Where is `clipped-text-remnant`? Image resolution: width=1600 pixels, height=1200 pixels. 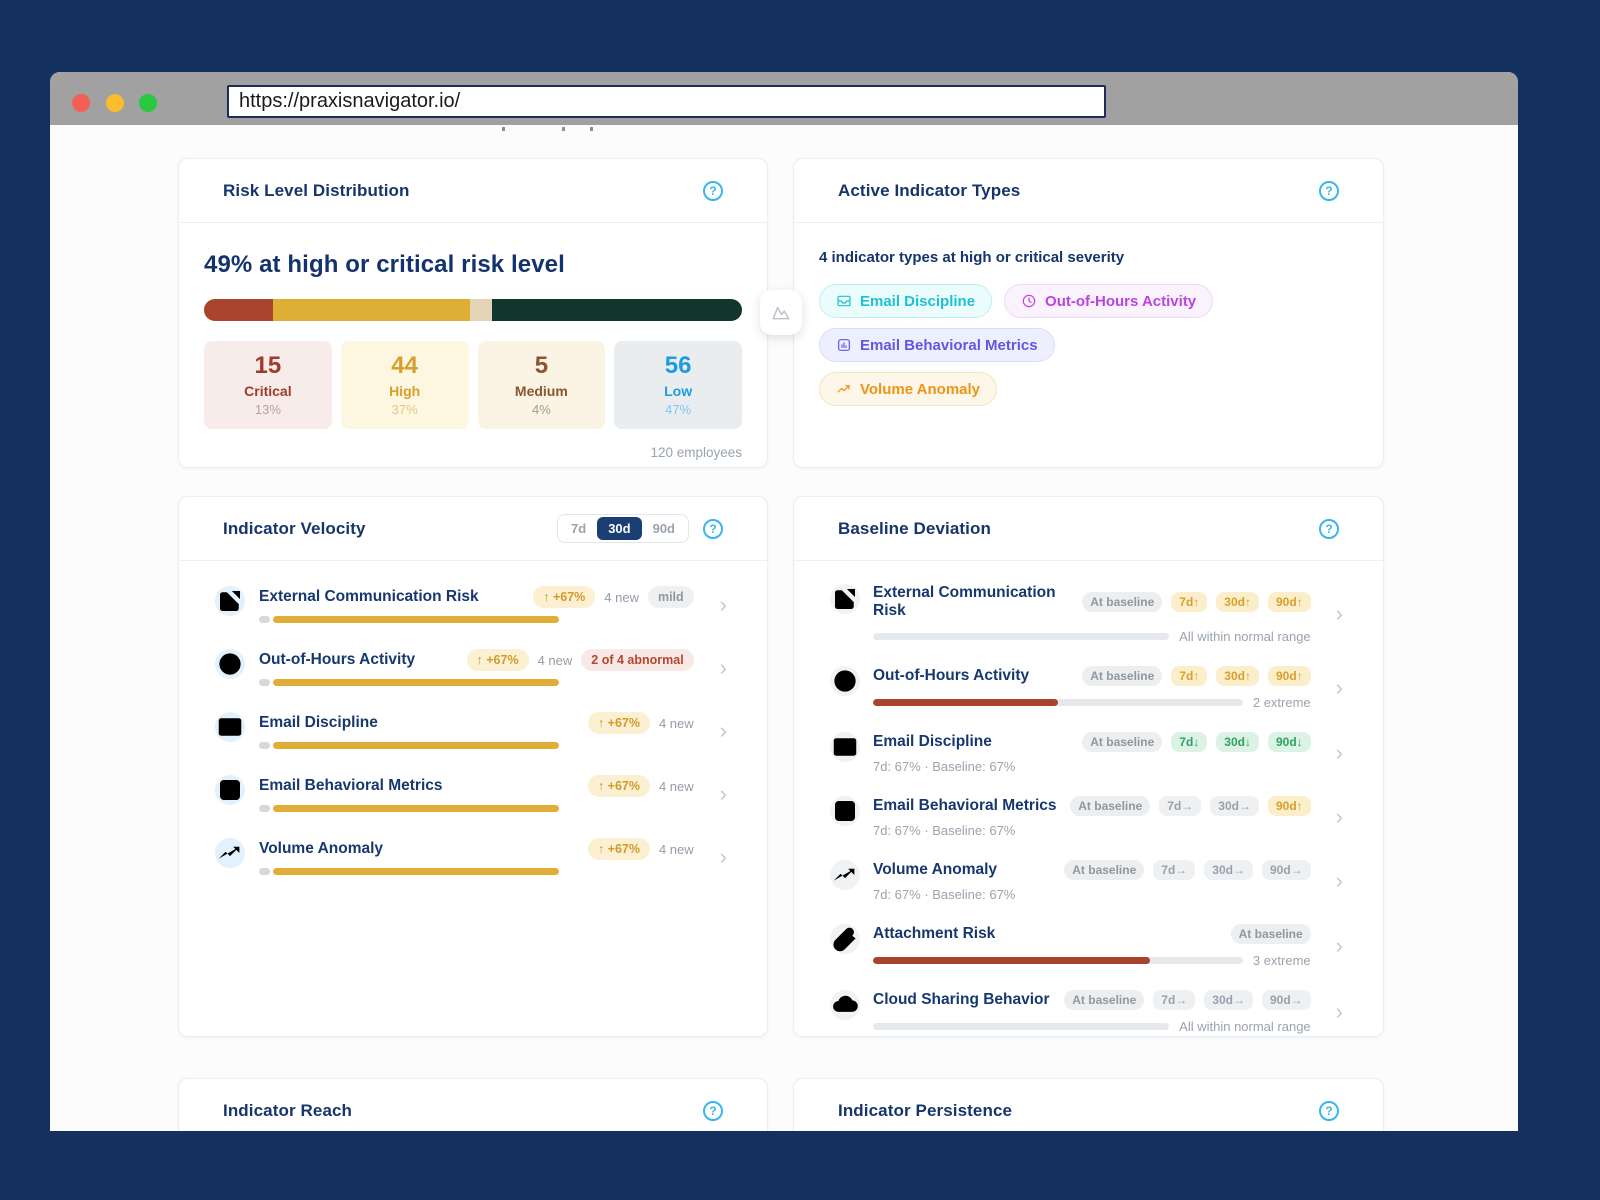
clipped-text-remnant is located at coordinates (563, 129).